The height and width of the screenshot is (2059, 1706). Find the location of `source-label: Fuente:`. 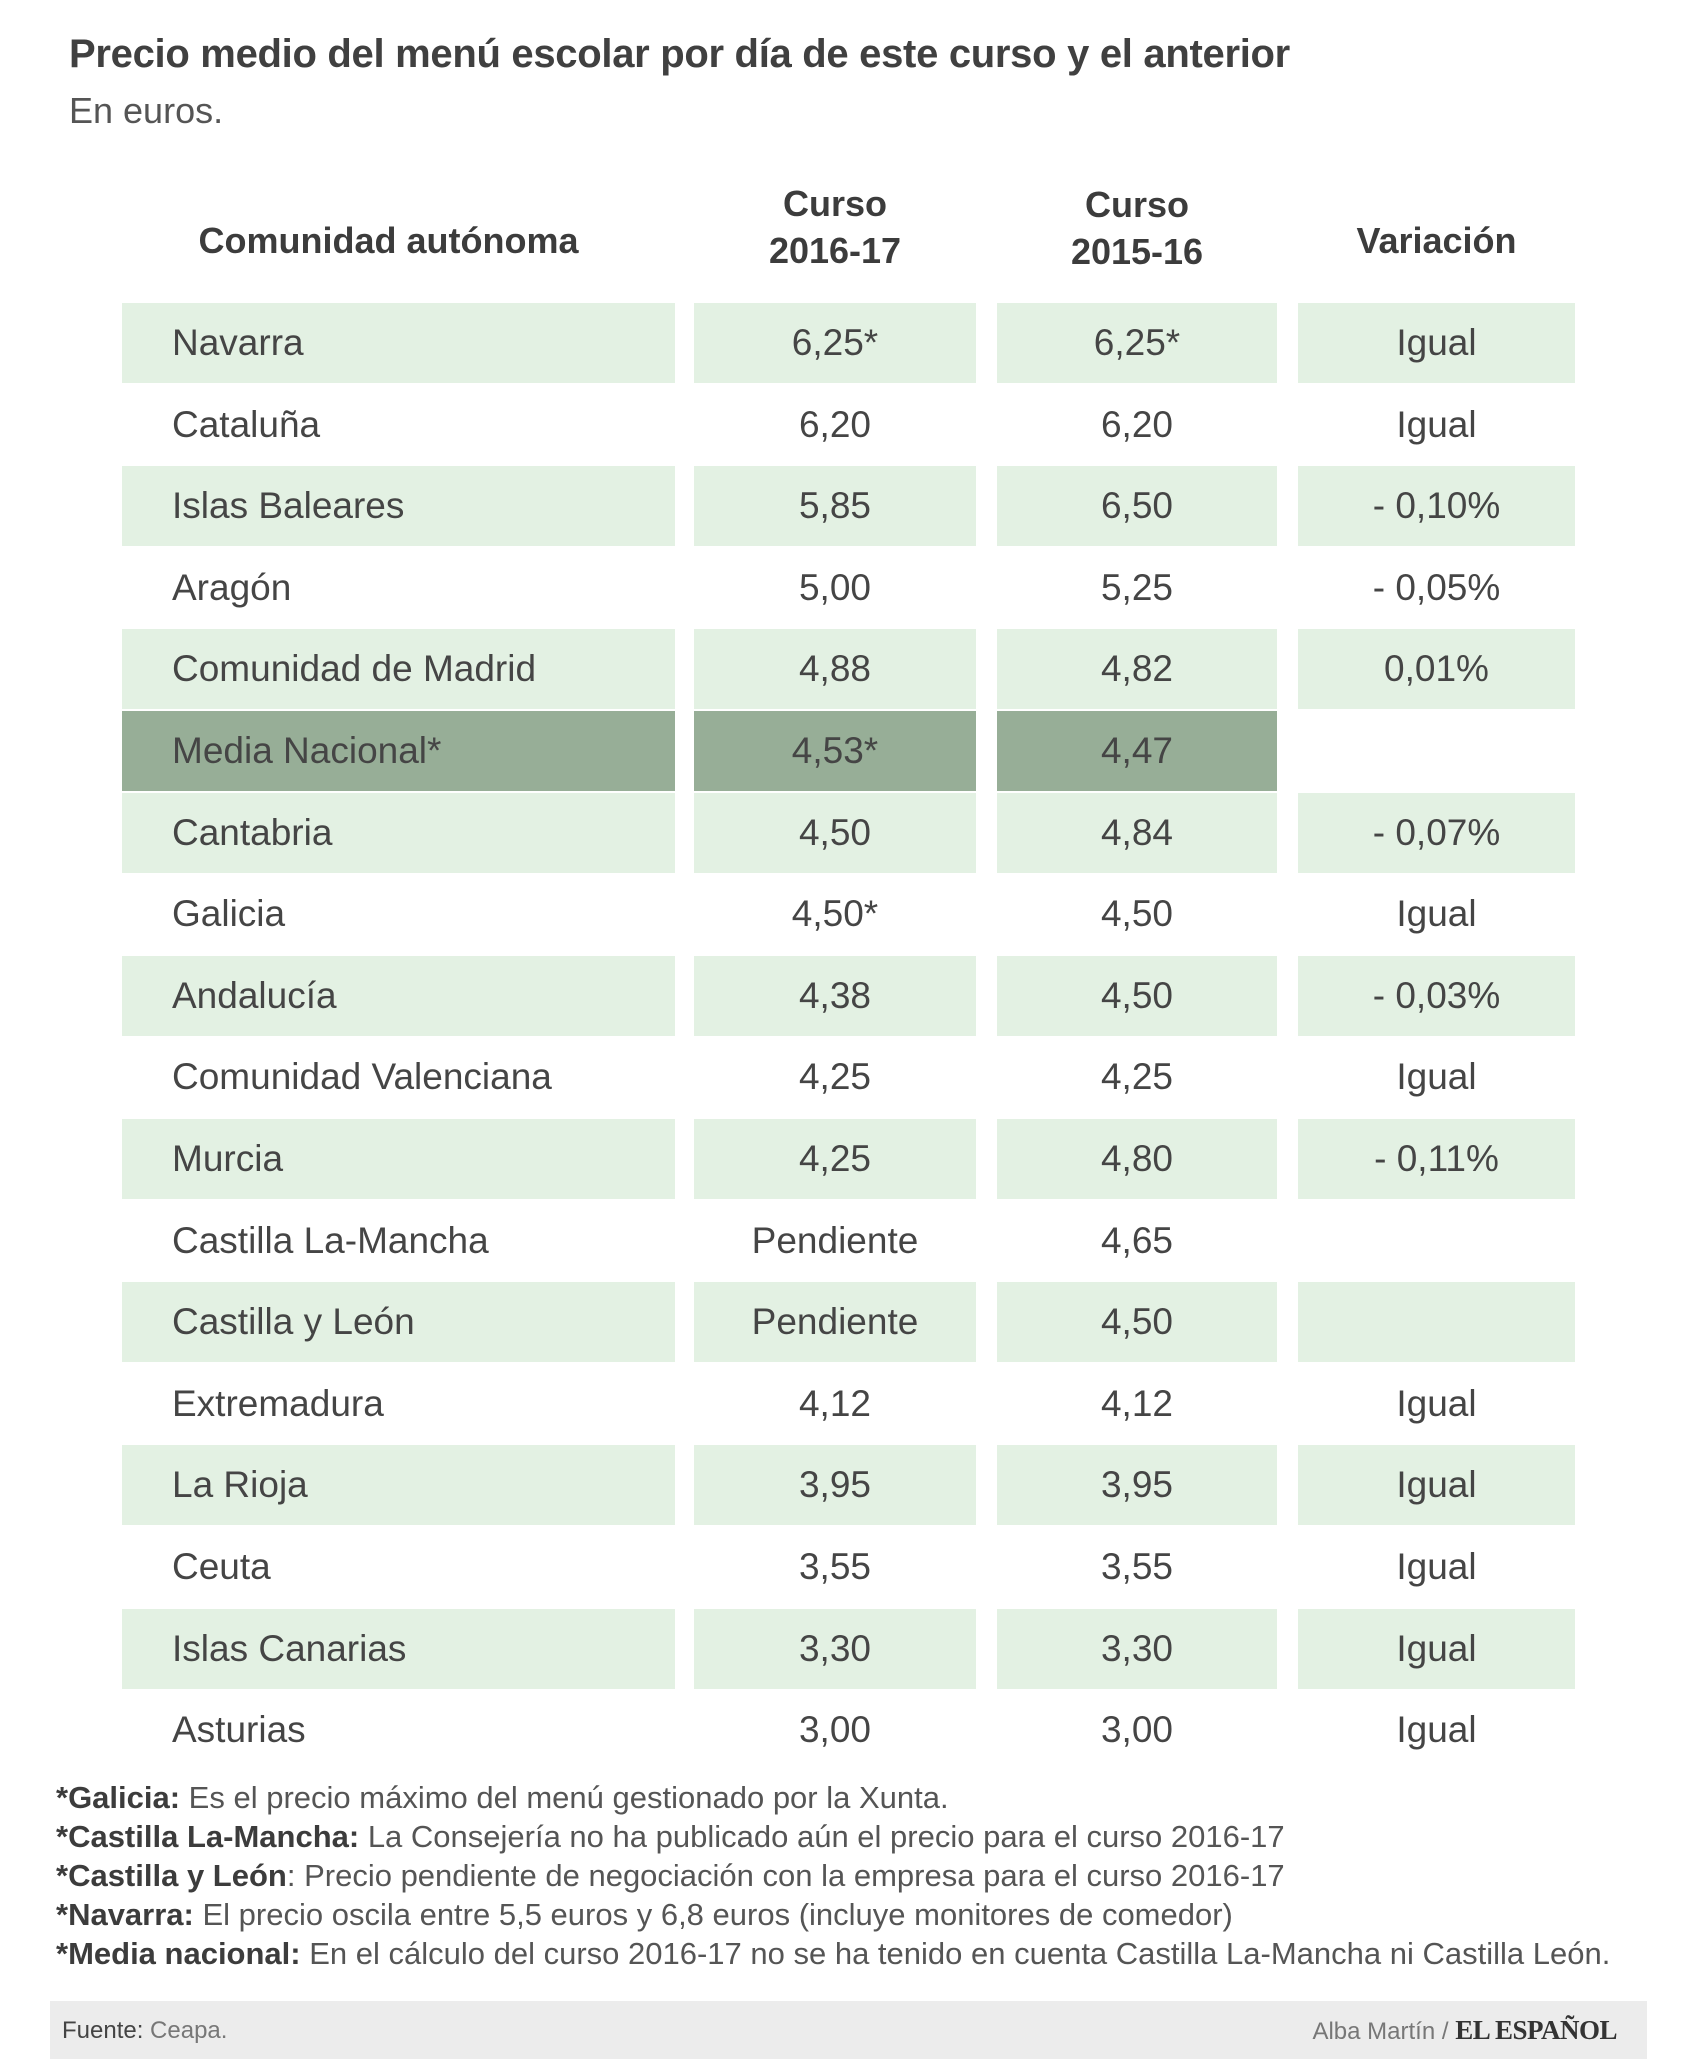

source-label: Fuente: is located at coordinates (103, 2030).